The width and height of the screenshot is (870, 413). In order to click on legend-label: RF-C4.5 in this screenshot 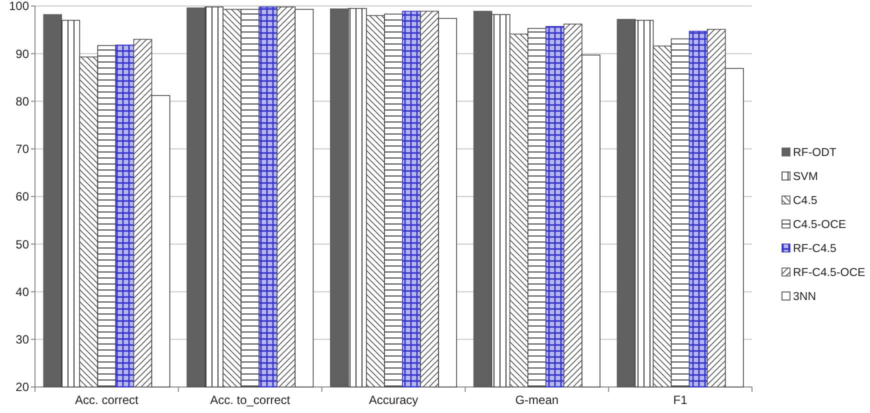, I will do `click(814, 249)`.